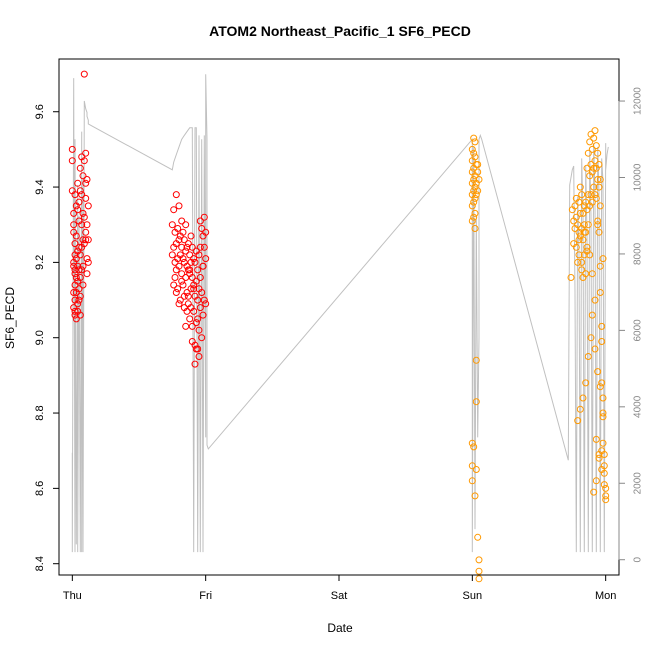 This screenshot has width=650, height=650. Describe the element at coordinates (638, 406) in the screenshot. I see `y2-tick-label: 4000` at that location.